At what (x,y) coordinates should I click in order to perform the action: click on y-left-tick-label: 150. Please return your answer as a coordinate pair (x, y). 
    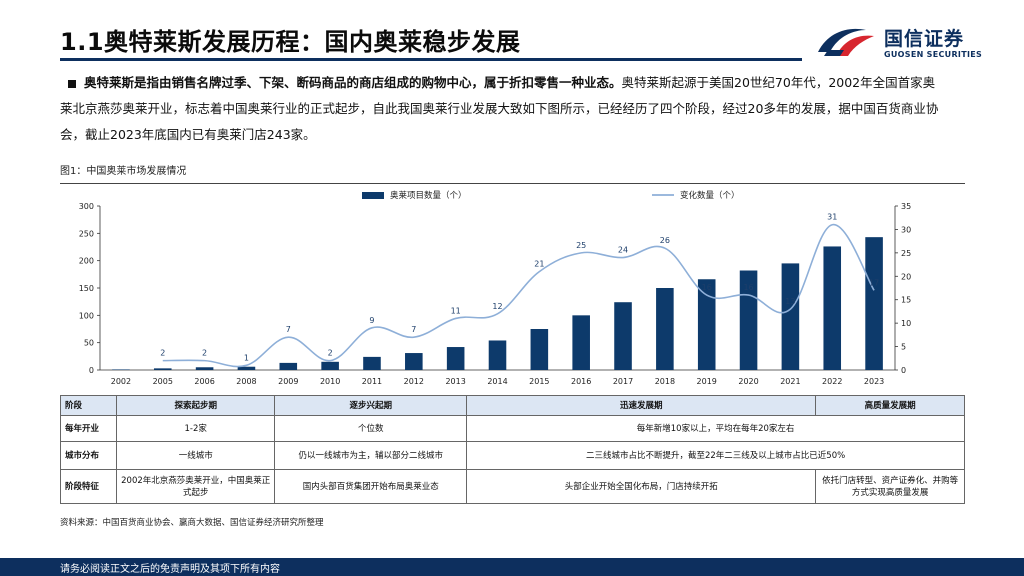
    Looking at the image, I should click on (86, 288).